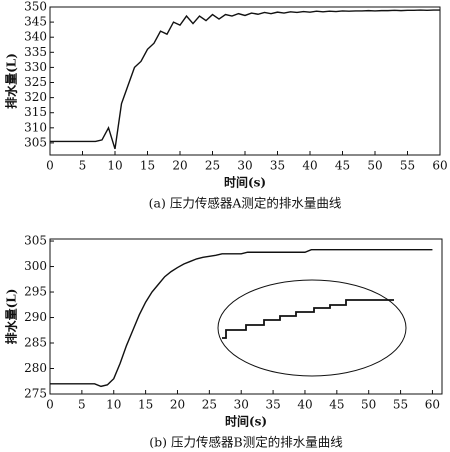  What do you see at coordinates (35, 7) in the screenshot?
I see `y-tick-label: 350` at bounding box center [35, 7].